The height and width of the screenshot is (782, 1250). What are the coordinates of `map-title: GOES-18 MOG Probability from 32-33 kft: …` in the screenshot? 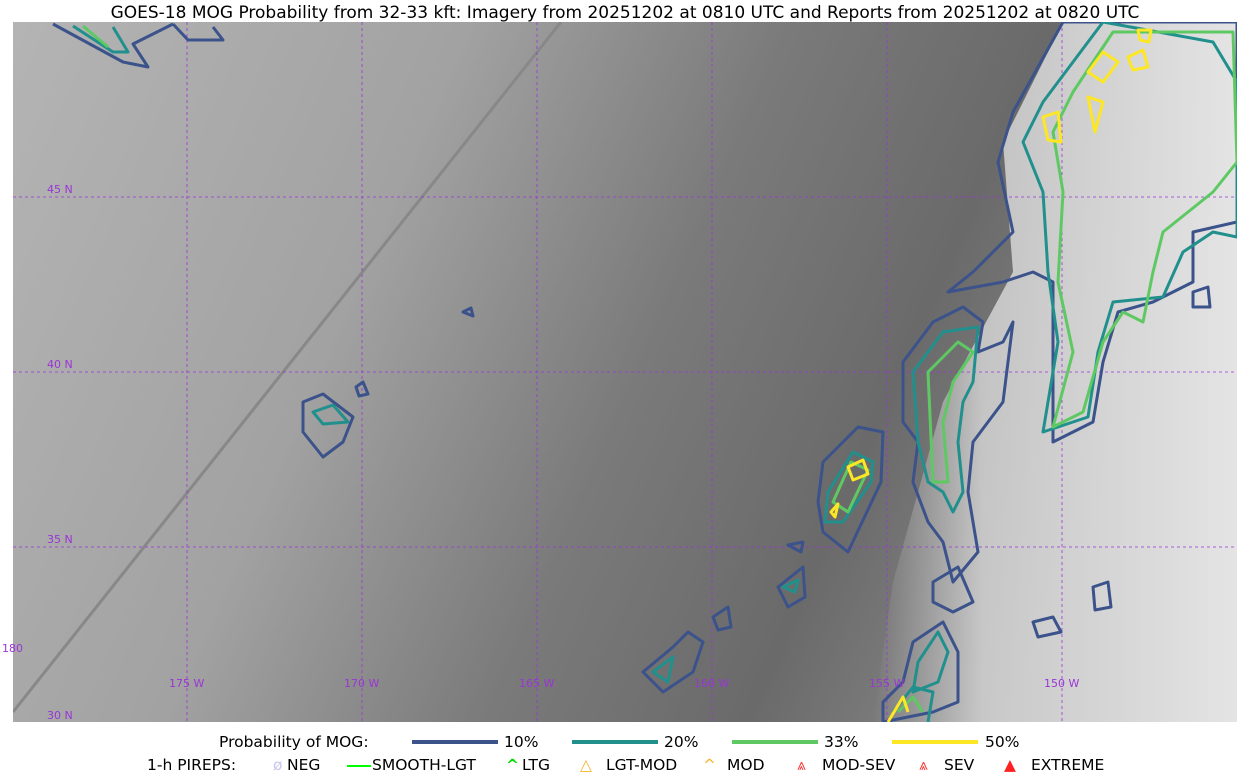 It's located at (625, 13).